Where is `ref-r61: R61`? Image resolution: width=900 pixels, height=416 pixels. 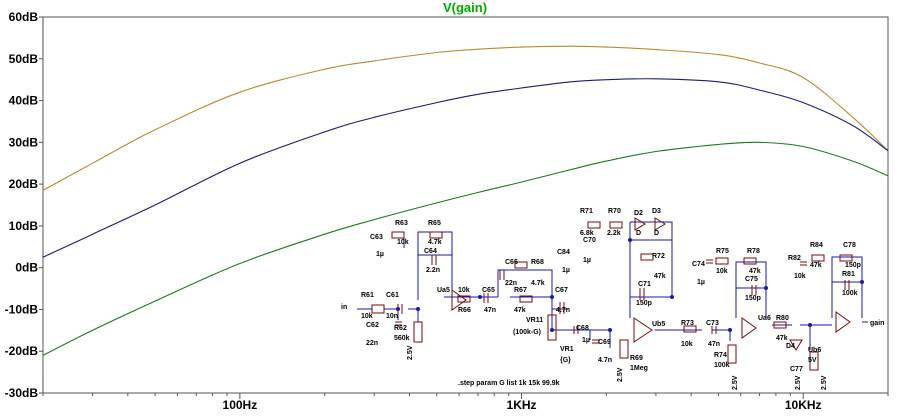 ref-r61: R61 is located at coordinates (367, 295).